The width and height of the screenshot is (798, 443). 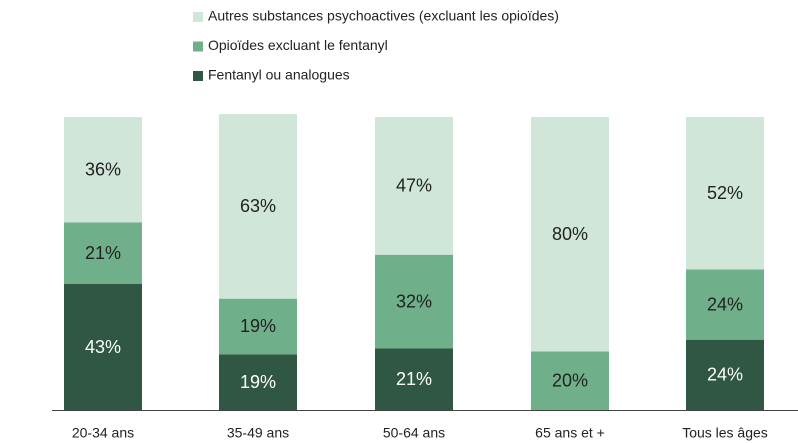 I want to click on data-label: 43%, so click(x=103, y=347).